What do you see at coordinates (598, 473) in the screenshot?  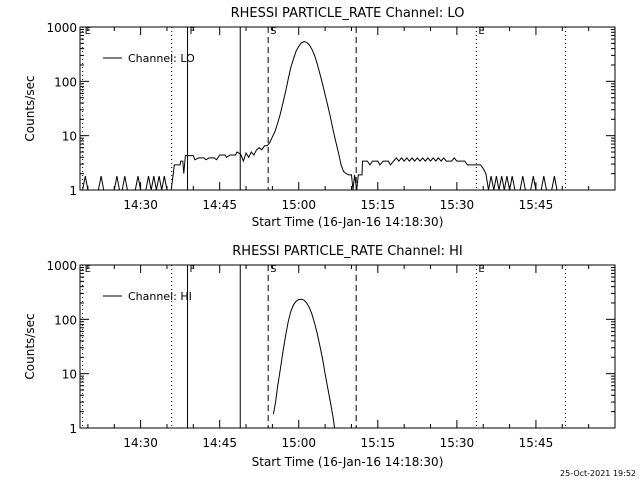 I see `timestamp: 25-Oct-2021 19:52` at bounding box center [598, 473].